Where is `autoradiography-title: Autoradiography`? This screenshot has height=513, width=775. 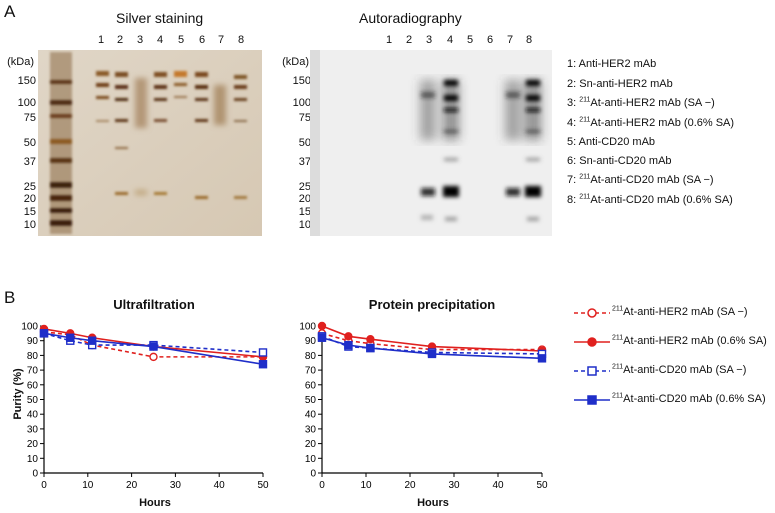 autoradiography-title: Autoradiography is located at coordinates (410, 18).